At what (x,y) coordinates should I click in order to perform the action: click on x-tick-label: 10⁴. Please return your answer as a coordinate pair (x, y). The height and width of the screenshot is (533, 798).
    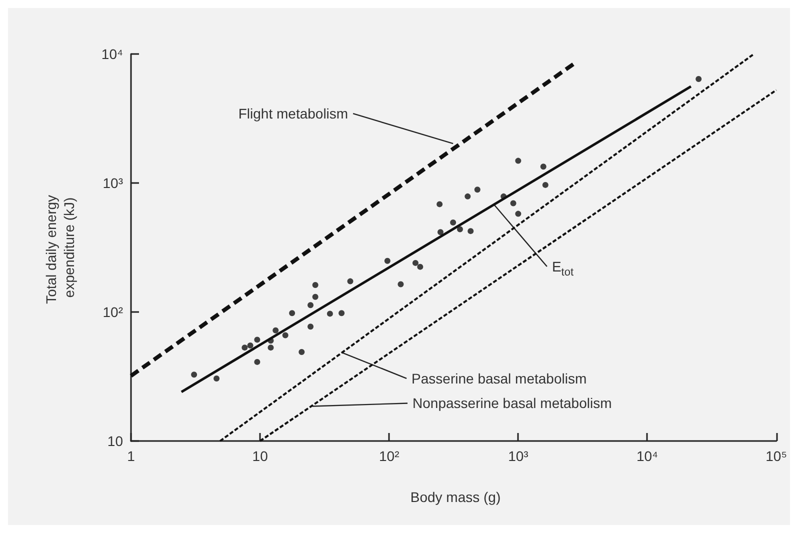
    Looking at the image, I should click on (647, 456).